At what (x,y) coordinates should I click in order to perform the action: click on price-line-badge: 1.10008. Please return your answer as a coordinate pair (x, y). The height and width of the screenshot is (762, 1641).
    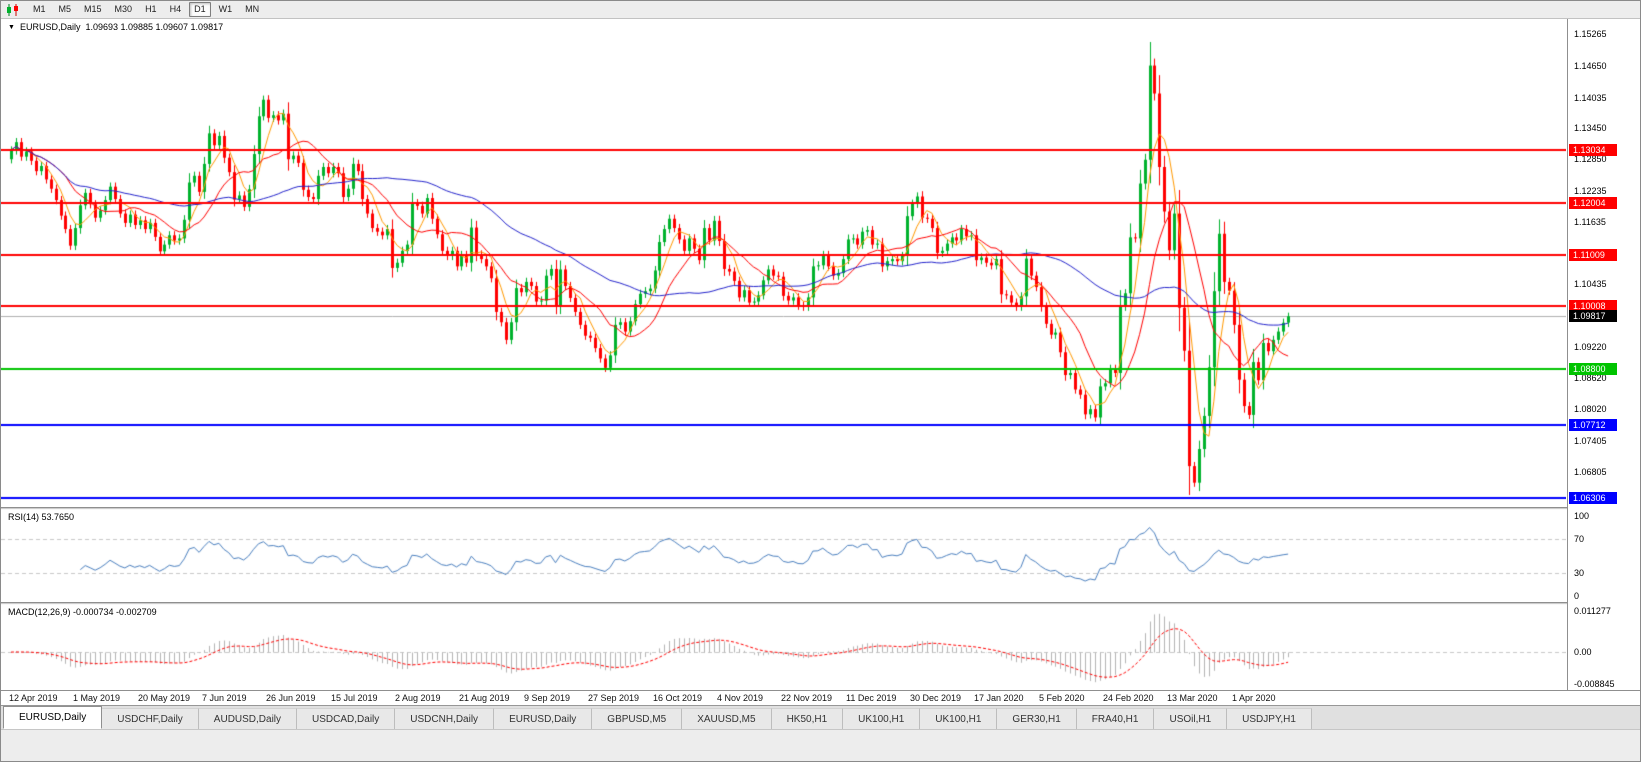
    Looking at the image, I should click on (1593, 306).